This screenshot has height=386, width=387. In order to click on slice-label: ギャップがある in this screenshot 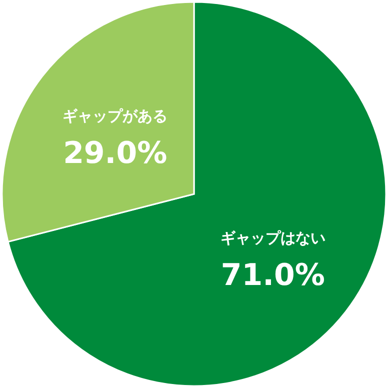, I will do `click(115, 115)`.